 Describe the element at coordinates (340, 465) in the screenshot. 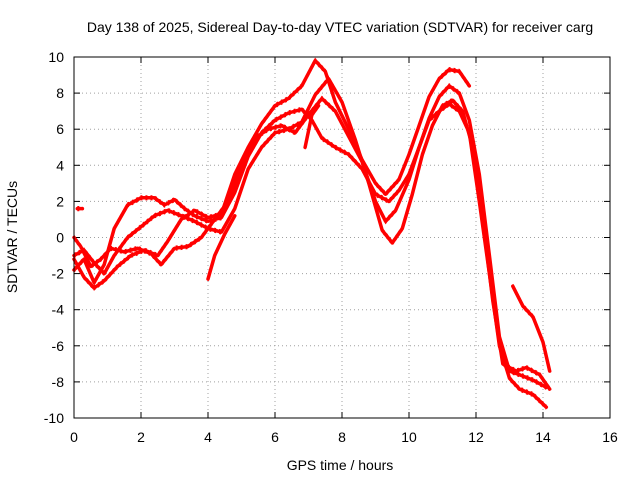

I see `x-axis-label: GPS time / hours` at that location.